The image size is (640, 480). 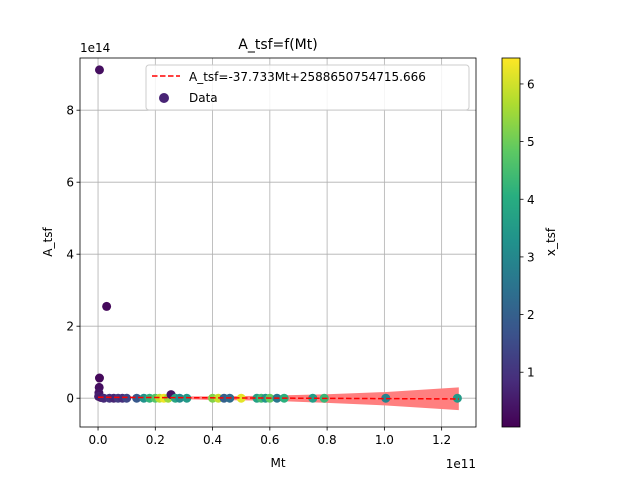 I want to click on legend-fit-label: A_tsf=-37.733Mt+2588650754715.666, so click(x=307, y=77).